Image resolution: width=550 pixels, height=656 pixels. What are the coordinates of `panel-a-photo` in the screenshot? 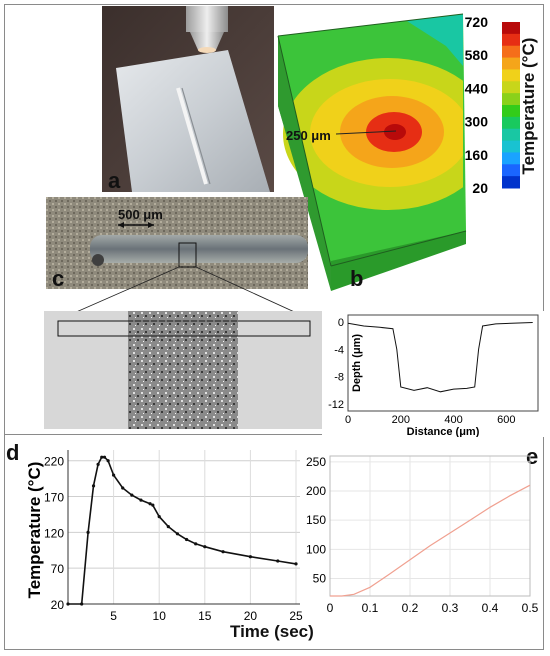 It's located at (188, 99).